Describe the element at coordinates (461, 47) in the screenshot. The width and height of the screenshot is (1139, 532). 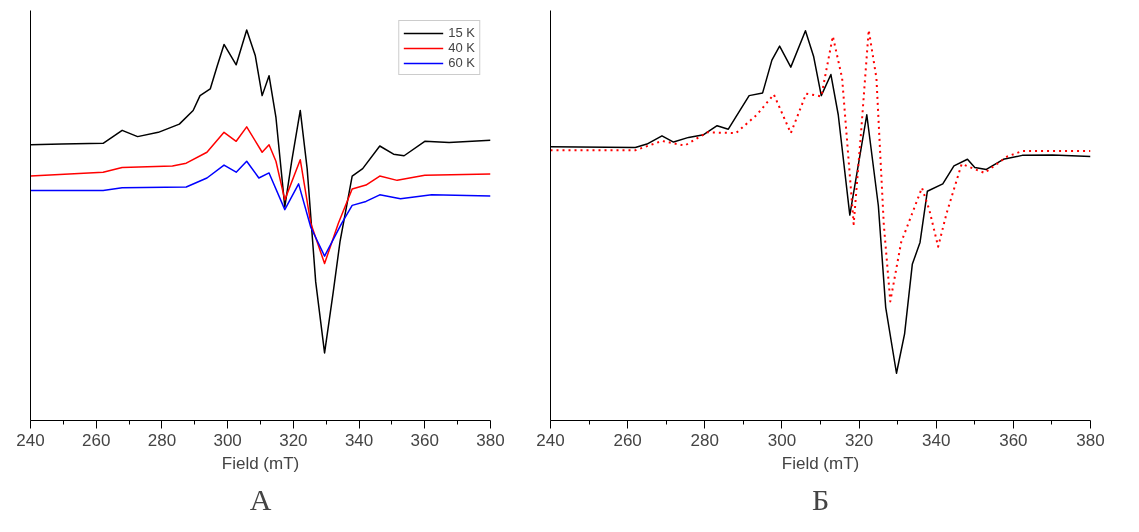
I see `legend-label: 40 K` at that location.